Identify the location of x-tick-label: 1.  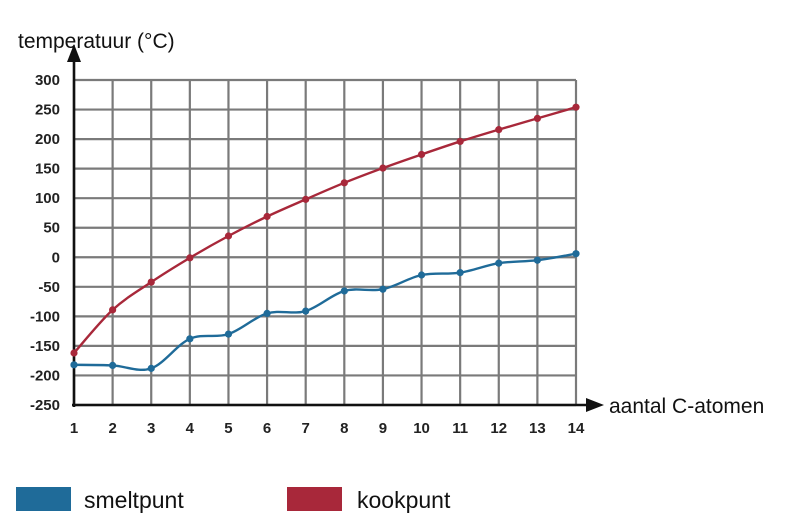
(74, 428).